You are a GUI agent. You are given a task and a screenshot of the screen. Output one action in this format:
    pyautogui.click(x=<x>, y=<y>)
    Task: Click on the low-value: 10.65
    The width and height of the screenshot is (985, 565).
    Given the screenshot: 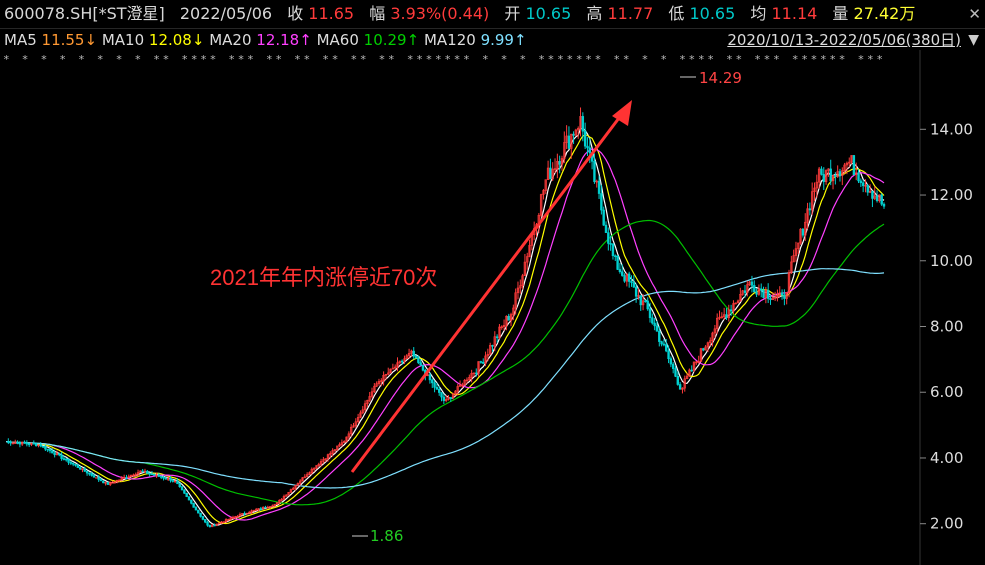 What is the action you would take?
    pyautogui.click(x=712, y=13)
    